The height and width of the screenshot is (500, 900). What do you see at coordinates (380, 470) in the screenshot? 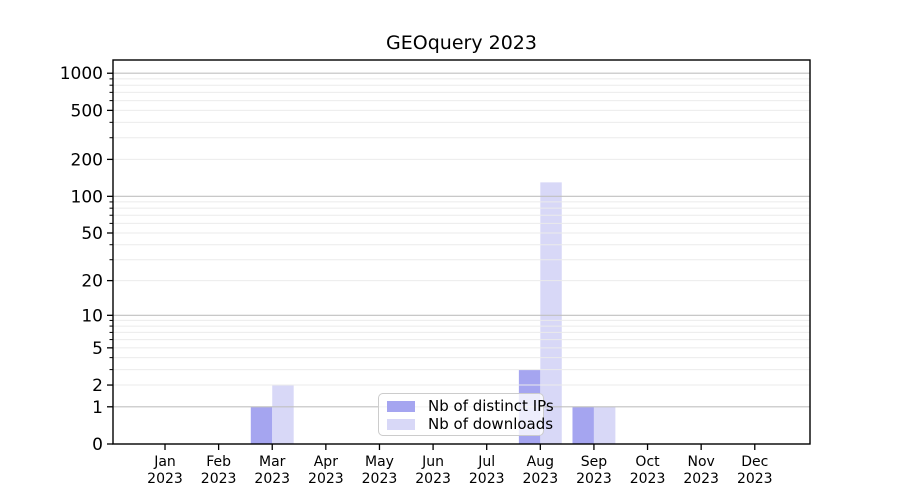
I see `x-tick-label: May 2023` at bounding box center [380, 470].